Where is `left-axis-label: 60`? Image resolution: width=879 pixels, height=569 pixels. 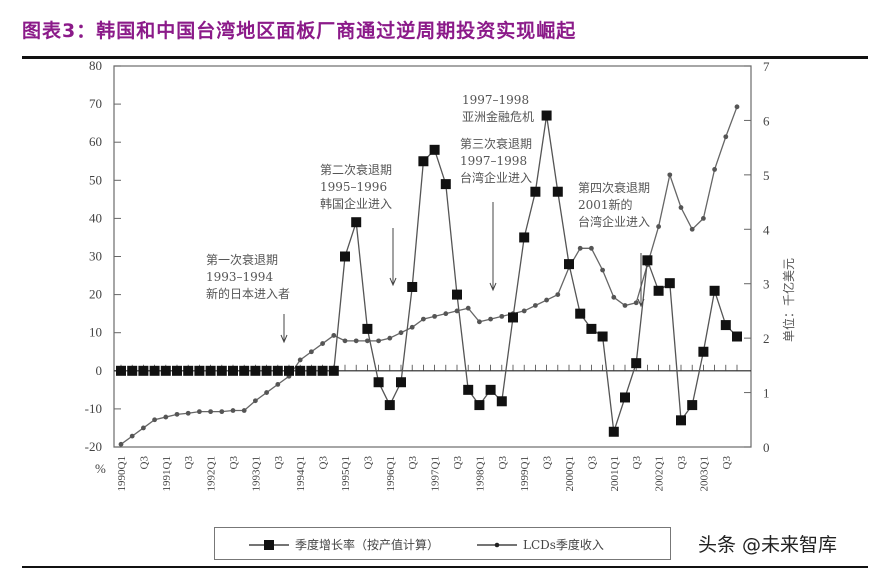
left-axis-label: 60 is located at coordinates (95, 141).